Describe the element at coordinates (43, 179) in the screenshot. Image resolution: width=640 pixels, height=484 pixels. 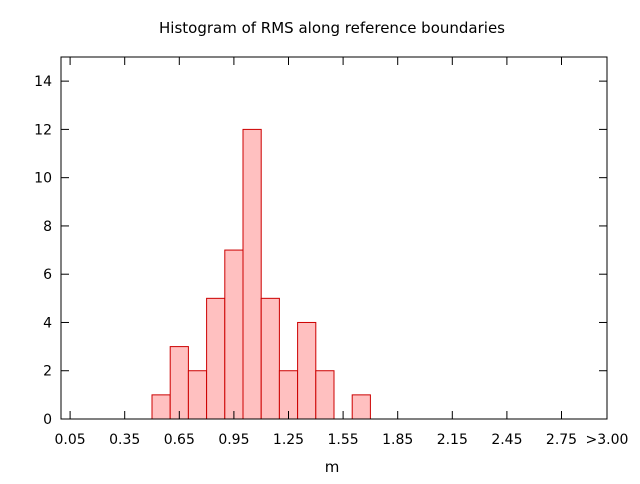
I see `y-tick-label: 10` at that location.